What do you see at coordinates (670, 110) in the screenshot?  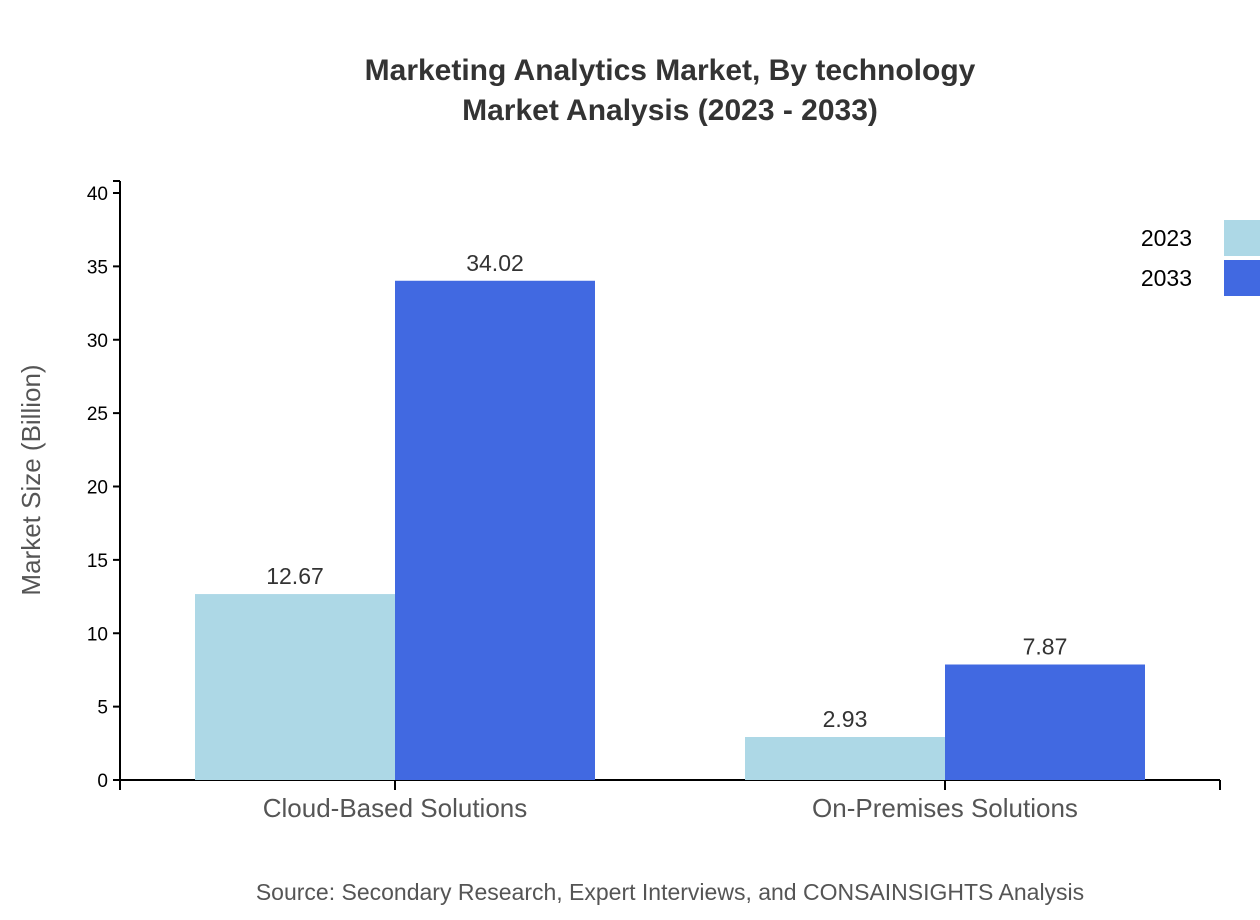 I see `chart-subtitle: Market Analysis (2023 - 2033)` at bounding box center [670, 110].